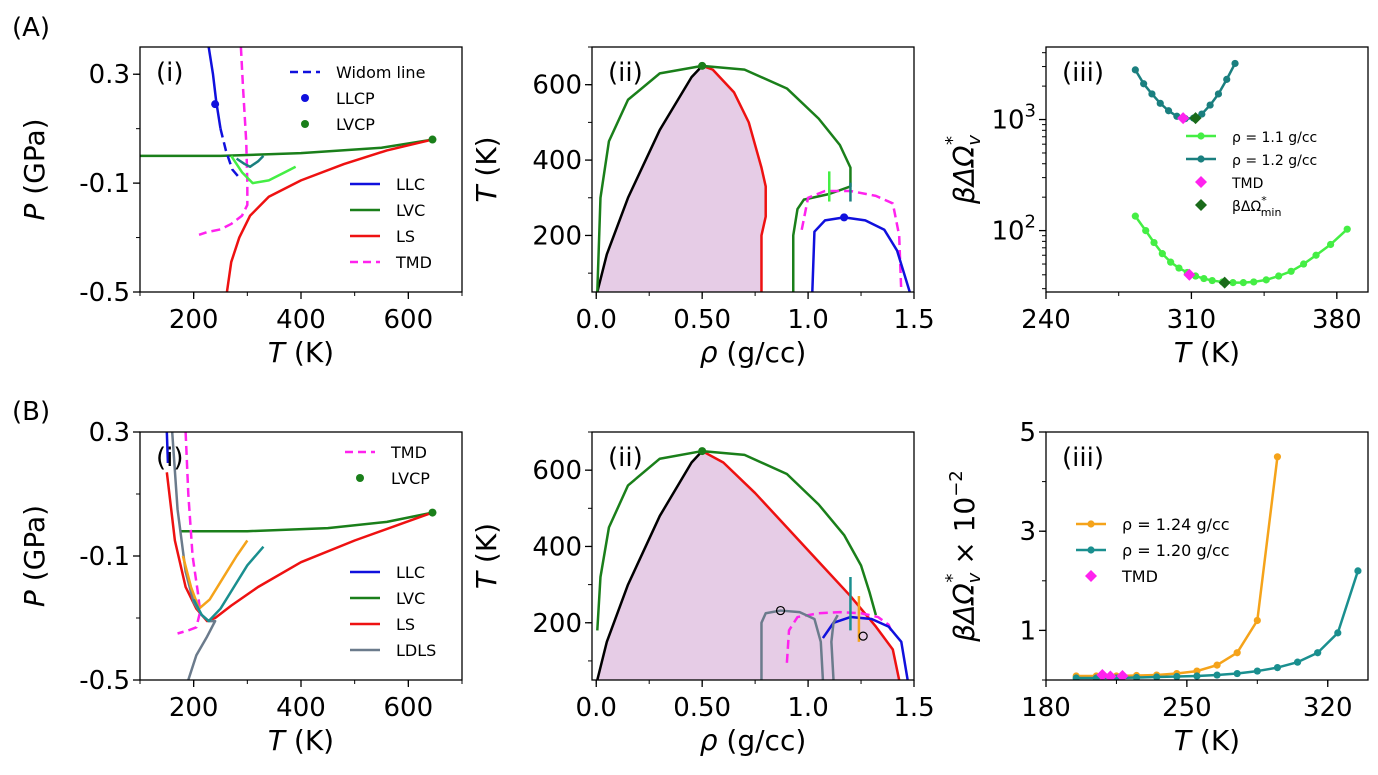 The image size is (1378, 775). I want to click on legend-label: βΔΩ* min, so click(1256, 206).